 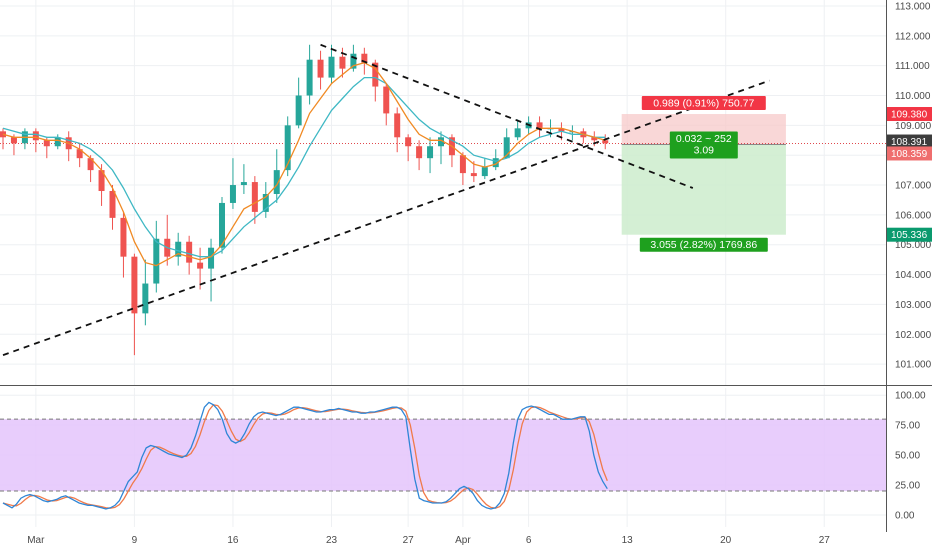 I want to click on target-price-bg, so click(x=909, y=234).